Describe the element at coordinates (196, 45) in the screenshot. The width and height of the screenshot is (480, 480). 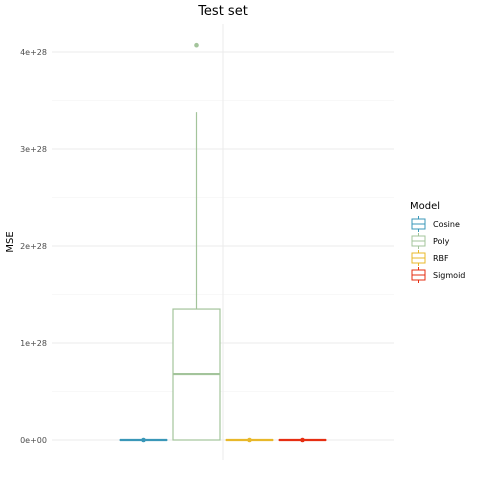
I see `outlier-point` at that location.